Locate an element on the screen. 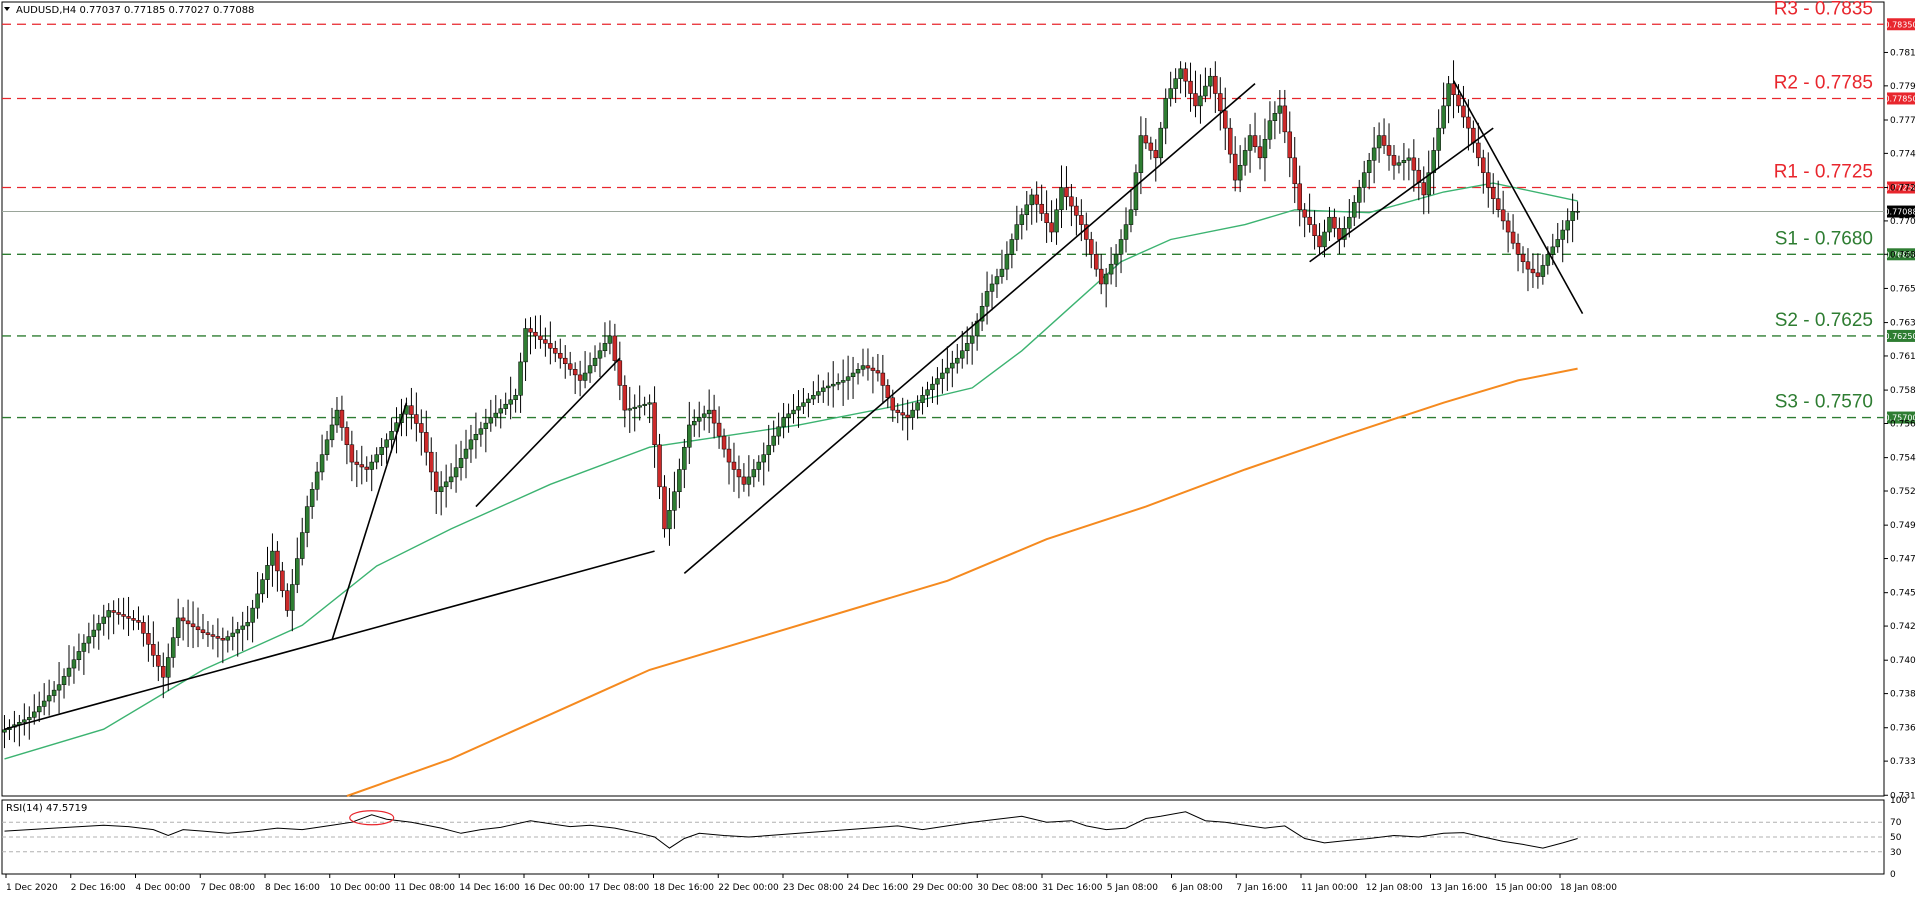 The width and height of the screenshot is (1916, 901). x-tick-label: 22 Dec 00:00 is located at coordinates (748, 888).